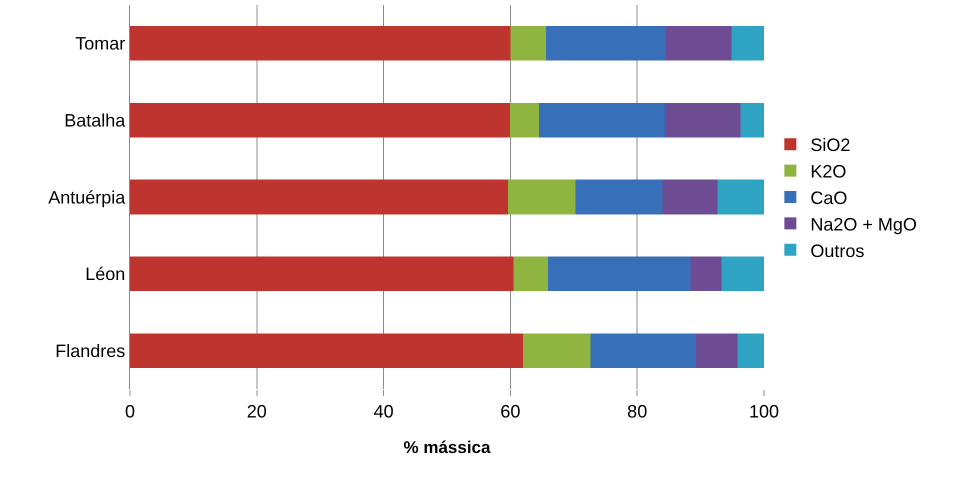 This screenshot has height=479, width=959. I want to click on y-tick-label: Léon, so click(105, 274).